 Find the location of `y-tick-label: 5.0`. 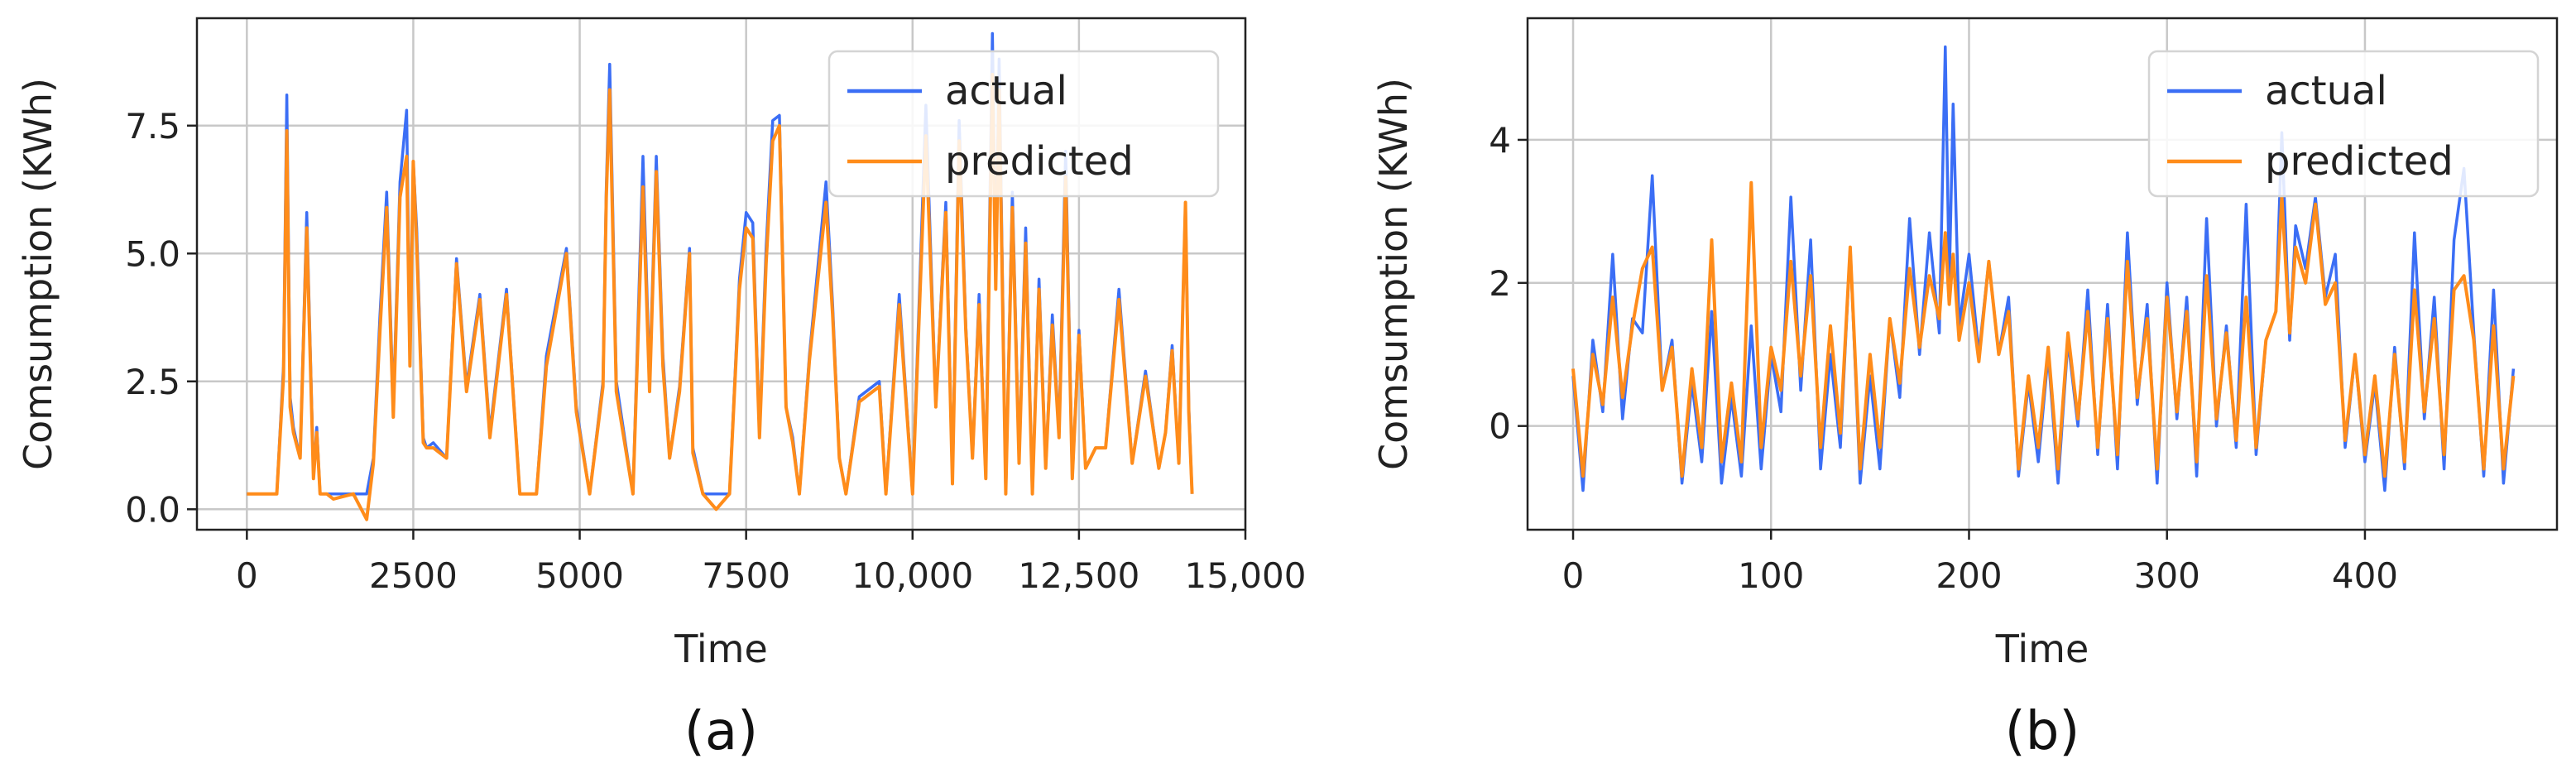

y-tick-label: 5.0 is located at coordinates (153, 253).